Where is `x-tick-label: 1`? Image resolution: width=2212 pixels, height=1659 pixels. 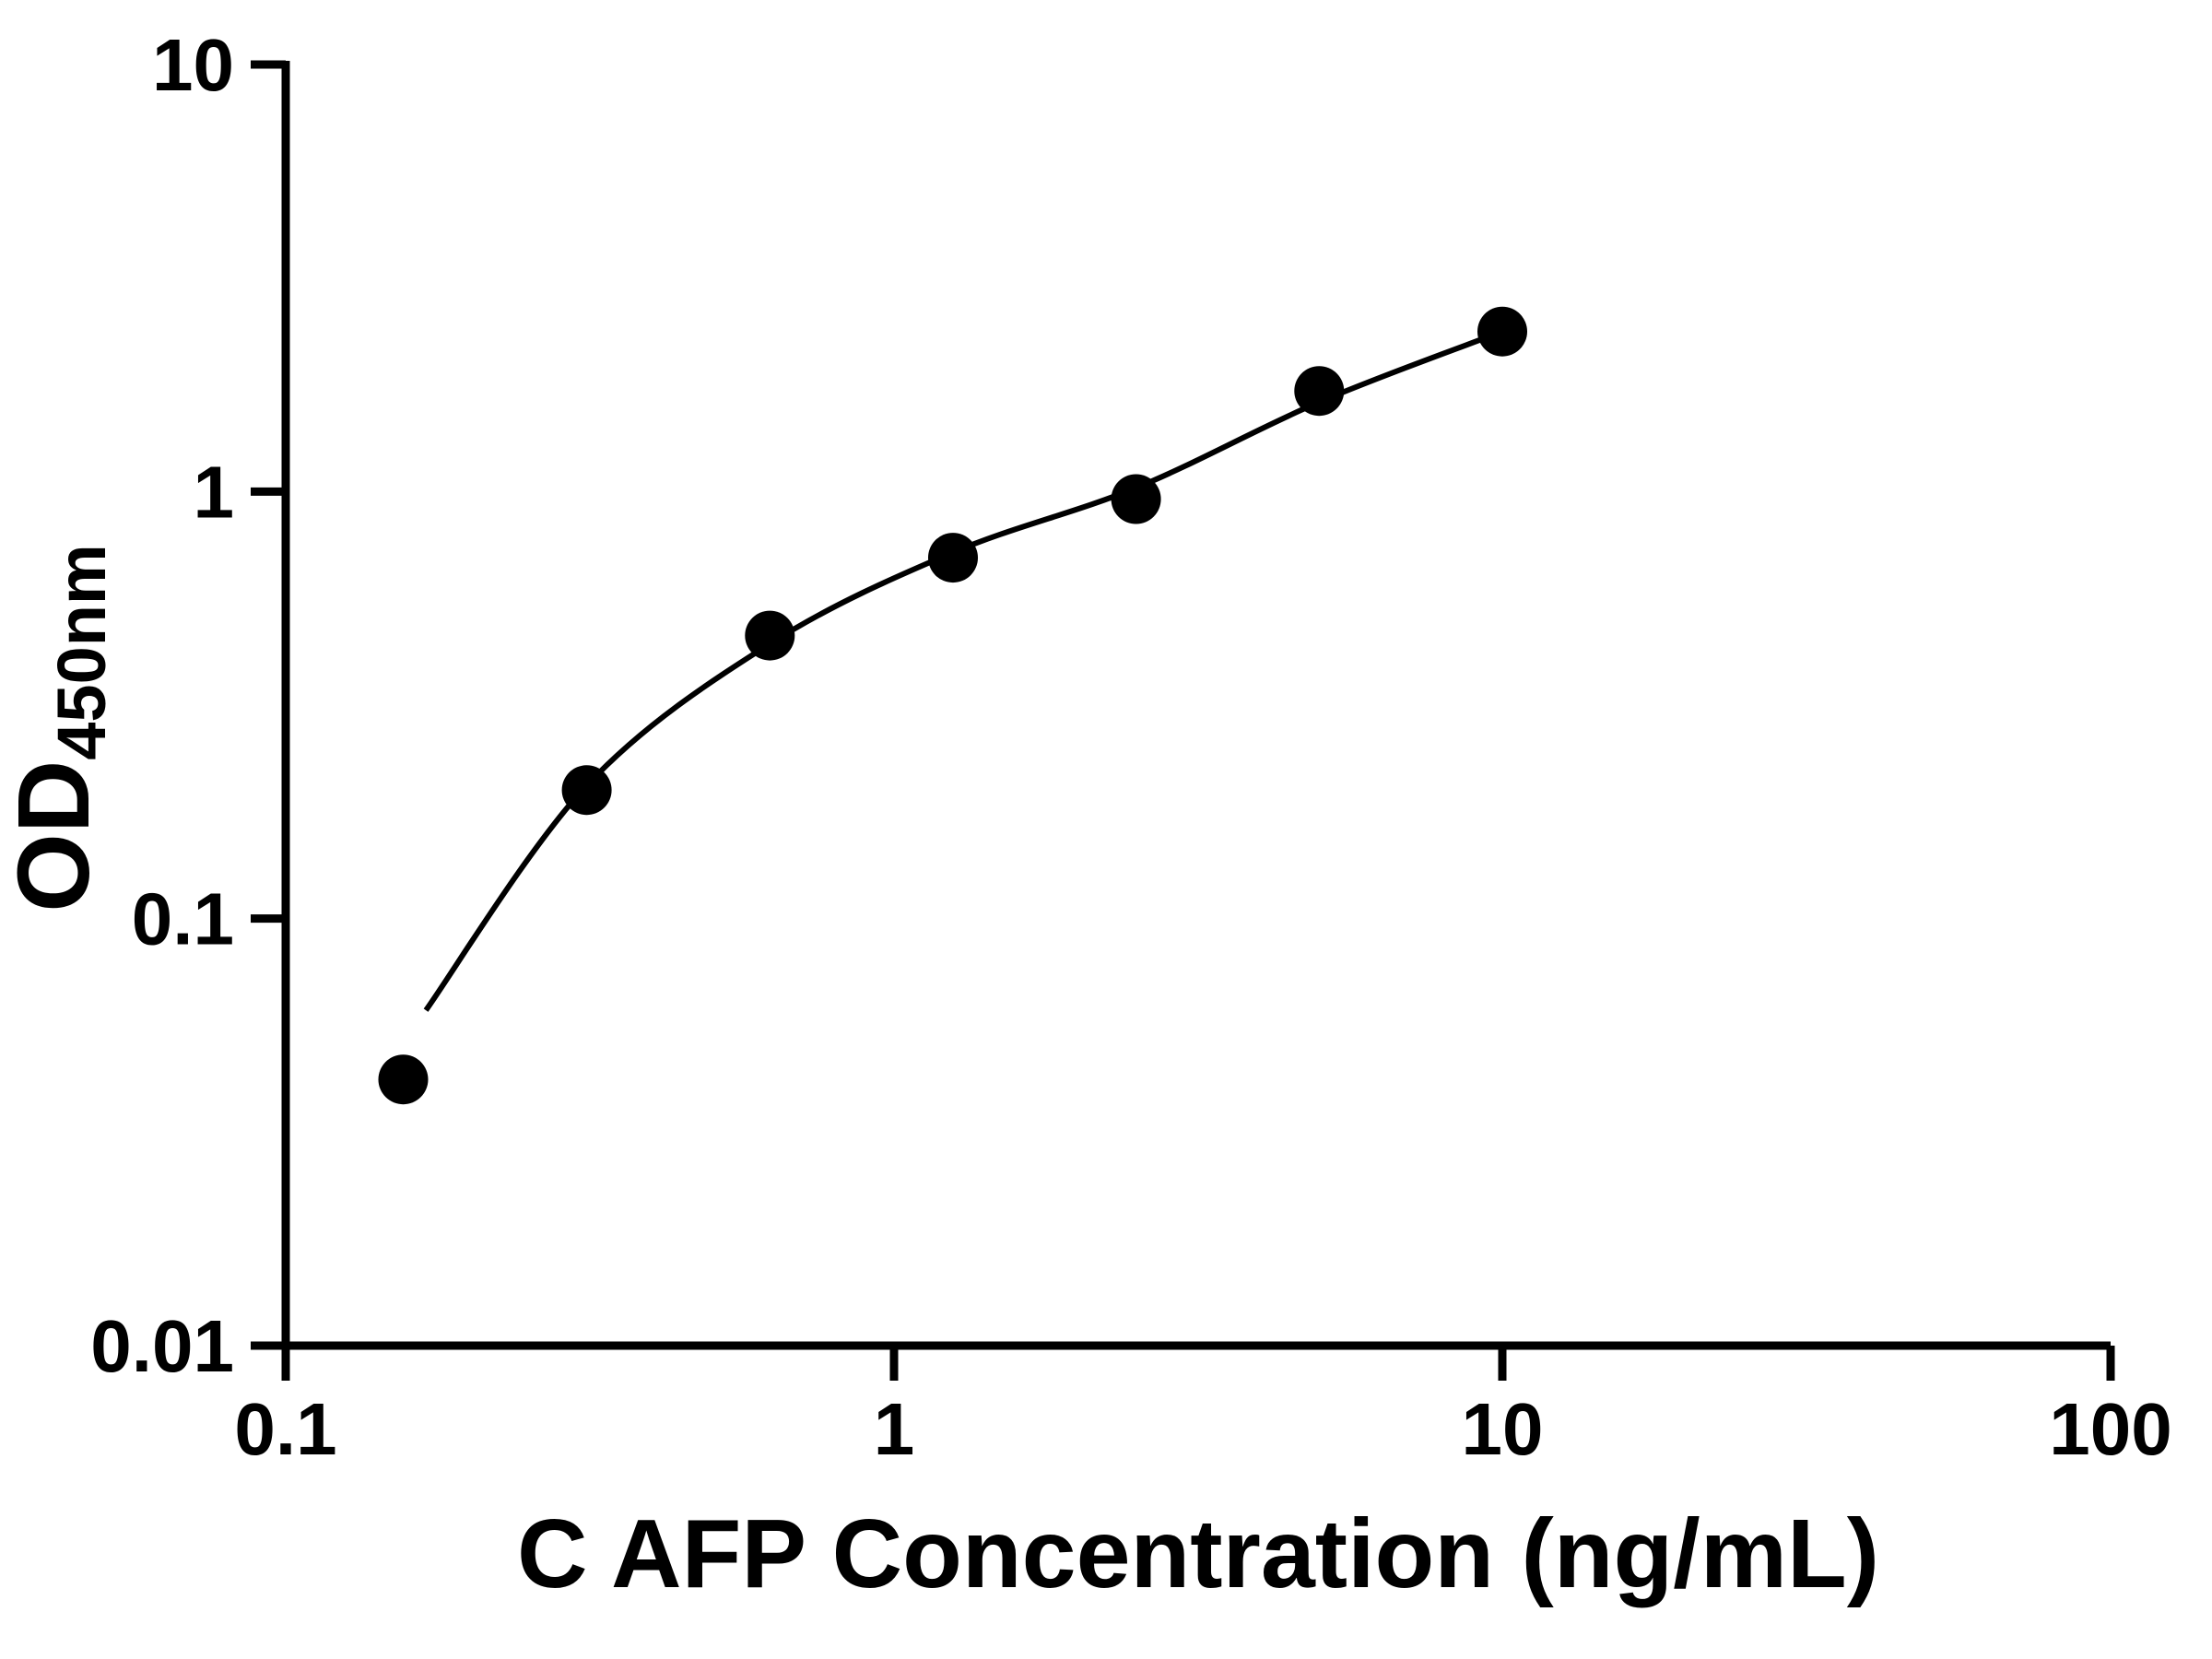
x-tick-label: 1 is located at coordinates (894, 1429).